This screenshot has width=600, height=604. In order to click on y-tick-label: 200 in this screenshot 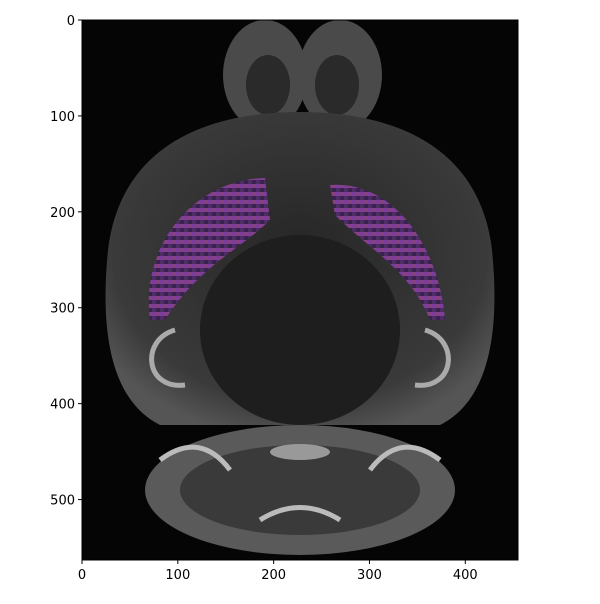, I will do `click(62, 213)`.